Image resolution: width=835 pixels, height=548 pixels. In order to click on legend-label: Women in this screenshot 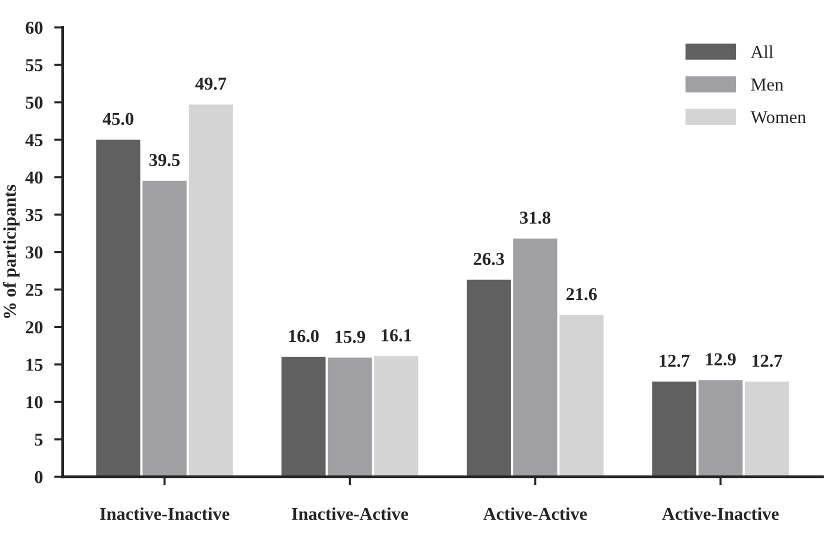, I will do `click(778, 117)`.